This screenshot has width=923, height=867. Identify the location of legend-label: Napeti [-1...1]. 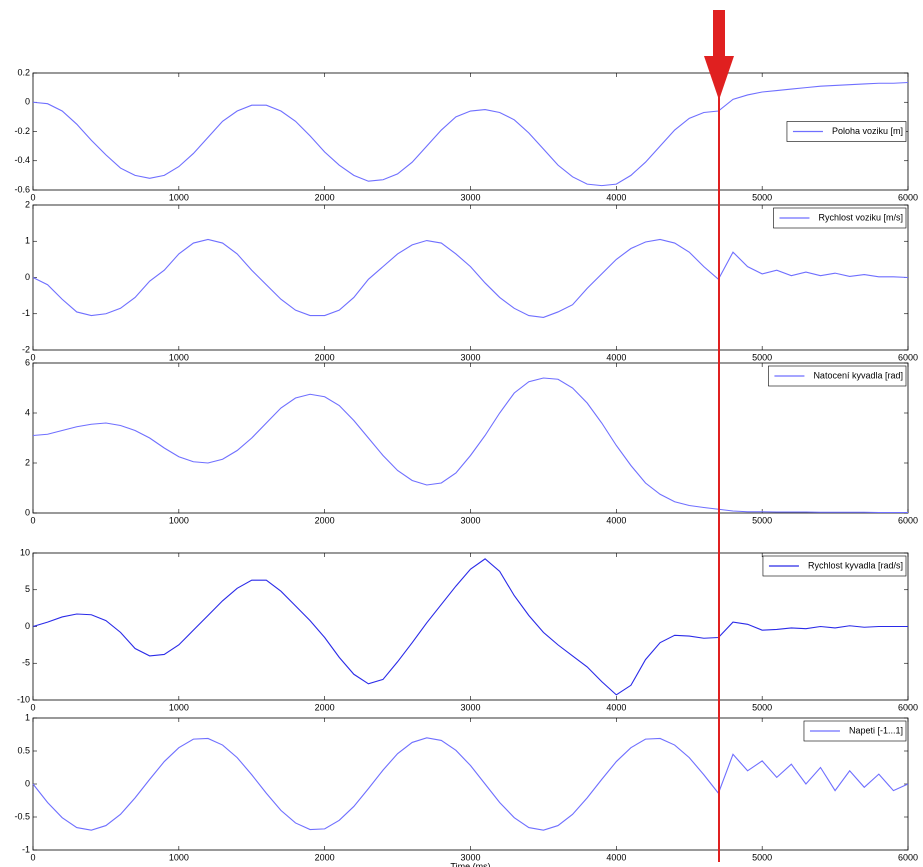
(876, 730).